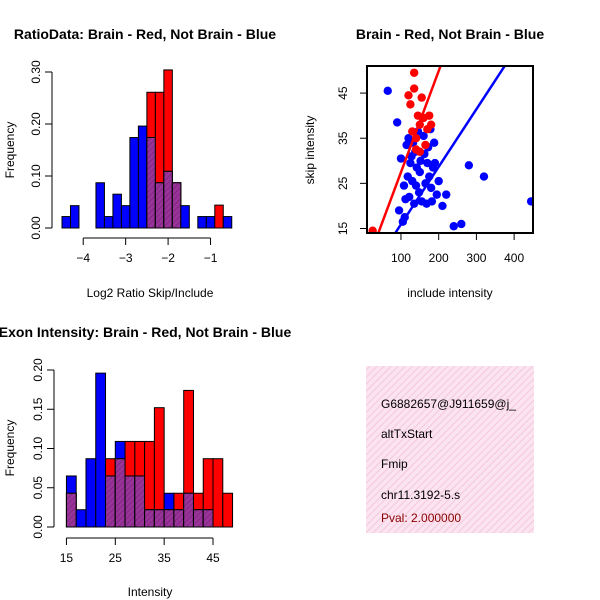 Image resolution: width=600 pixels, height=600 pixels. What do you see at coordinates (36, 176) in the screenshot?
I see `ratio-histogram-y-tick-label: 0.10` at bounding box center [36, 176].